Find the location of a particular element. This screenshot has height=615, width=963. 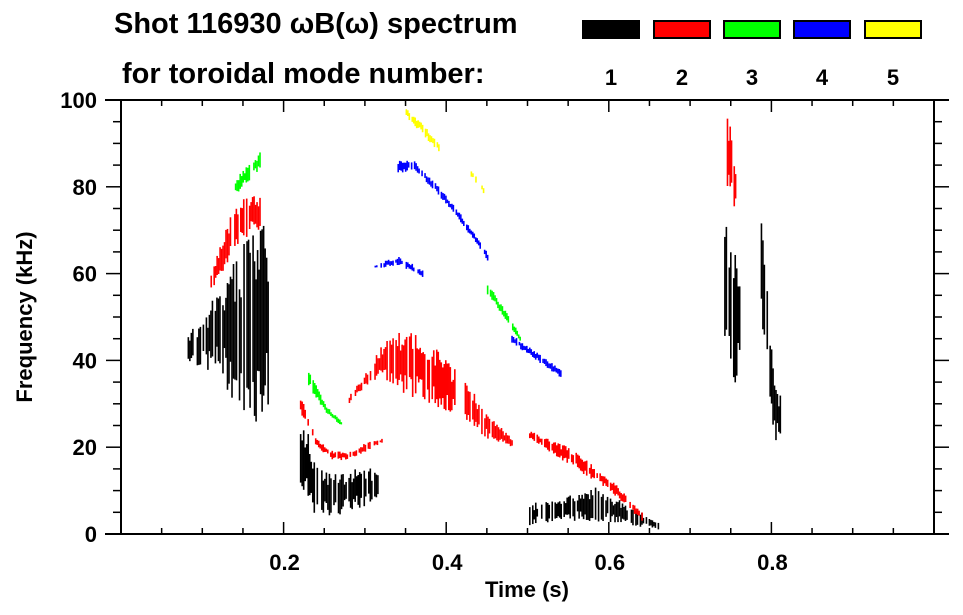

legend-label-mode-2: 2 is located at coordinates (682, 77).